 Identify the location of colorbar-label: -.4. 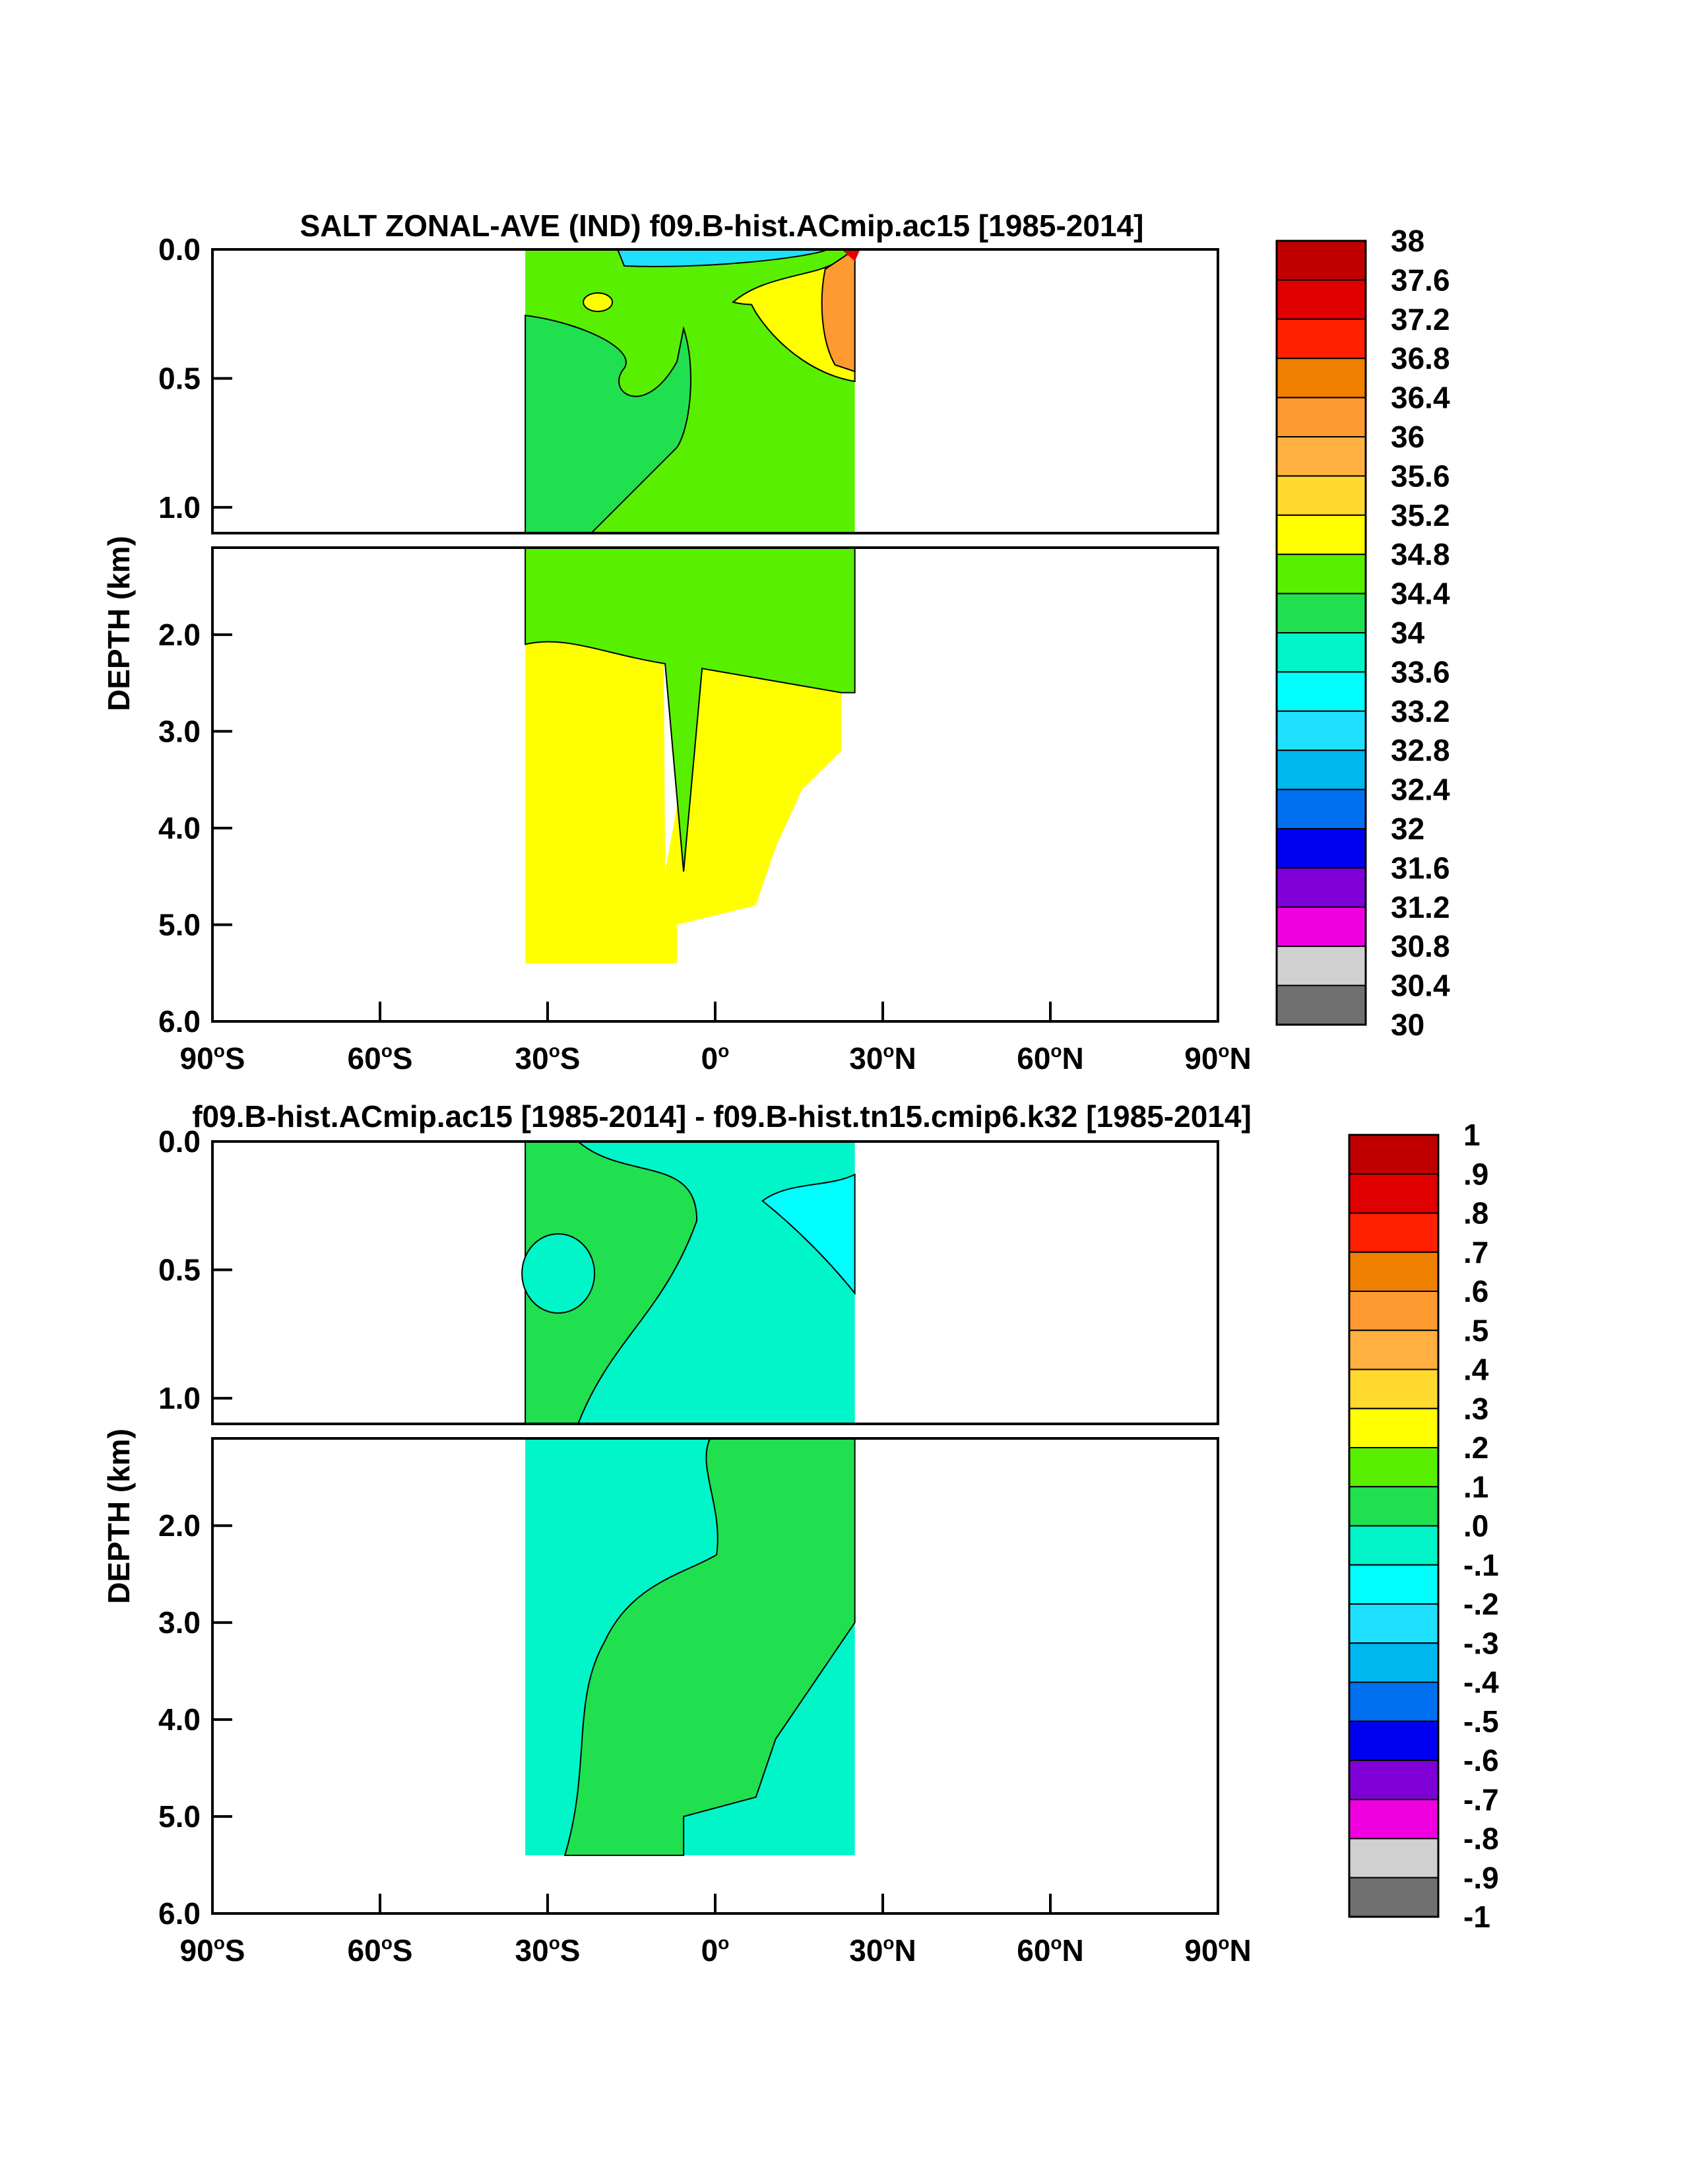
(1481, 1682).